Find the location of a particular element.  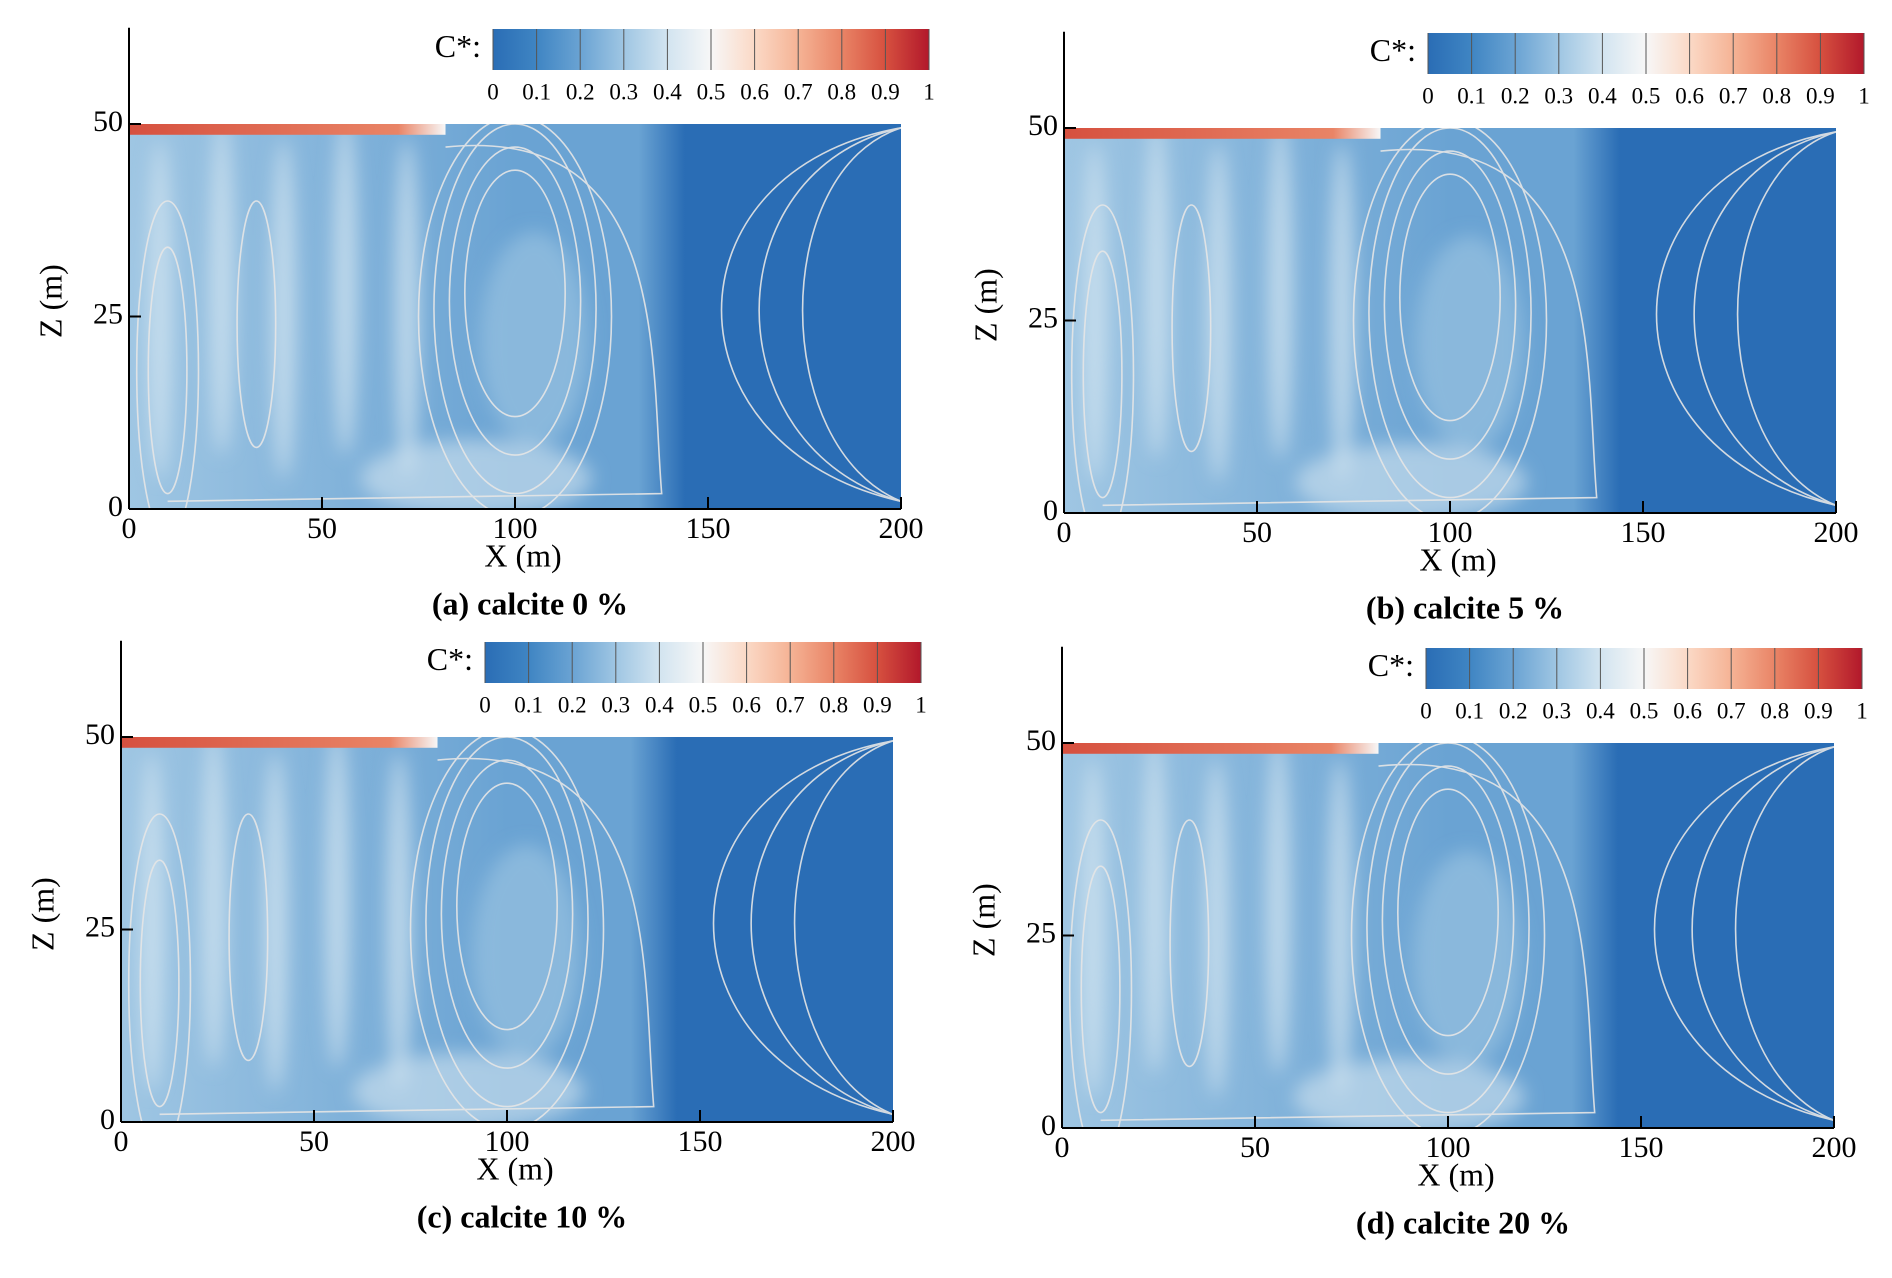

colorbar-tick-label: 0.4 is located at coordinates (659, 704).